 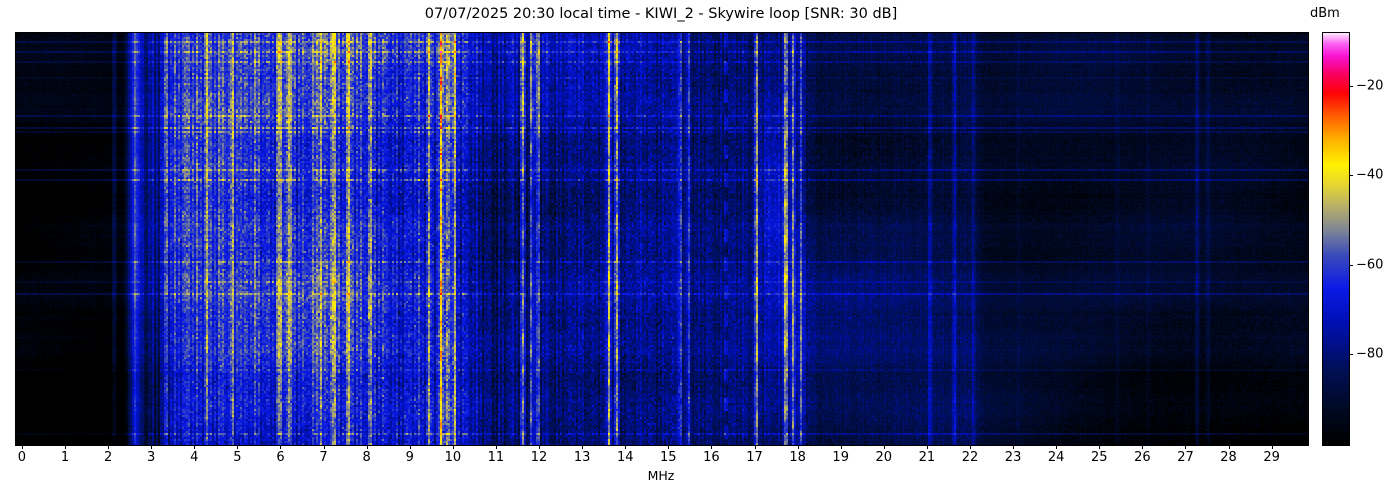 What do you see at coordinates (1228, 457) in the screenshot?
I see `x-tick-label: 28` at bounding box center [1228, 457].